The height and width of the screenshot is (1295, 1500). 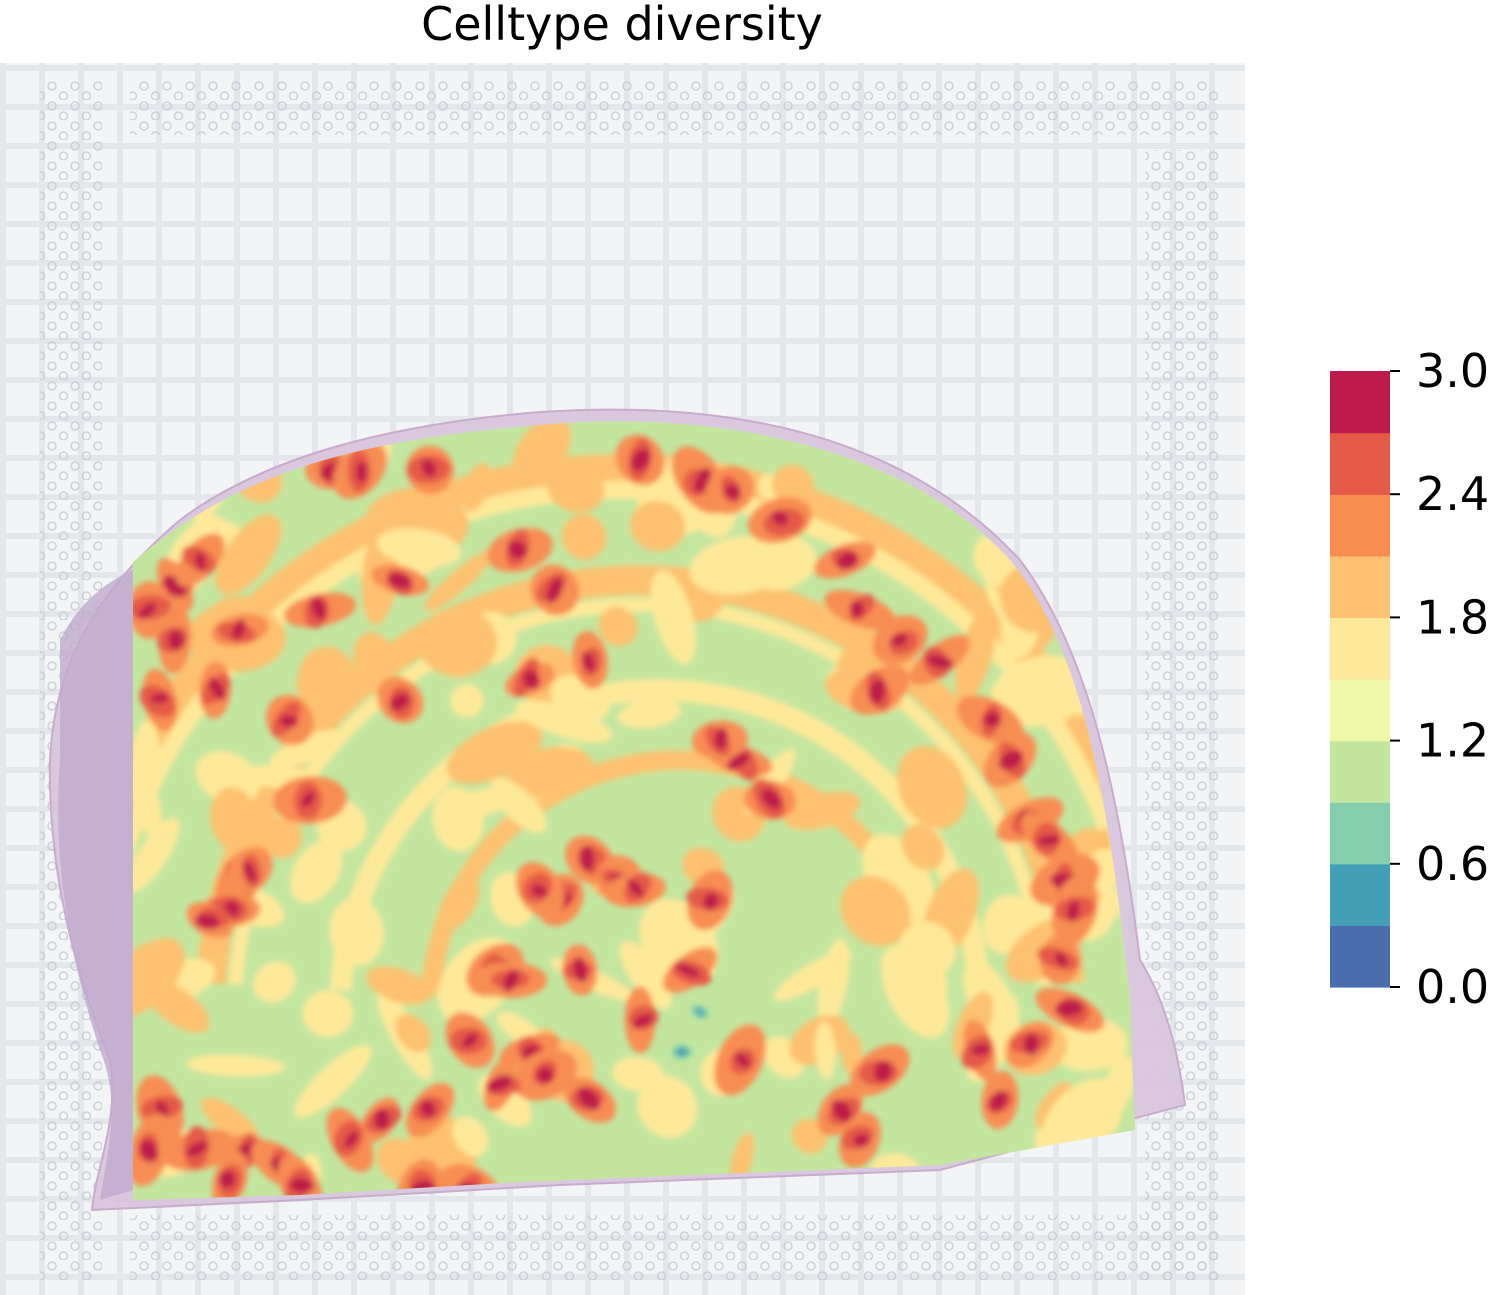 I want to click on colorbar-tick-label: 1.8, so click(x=1452, y=617).